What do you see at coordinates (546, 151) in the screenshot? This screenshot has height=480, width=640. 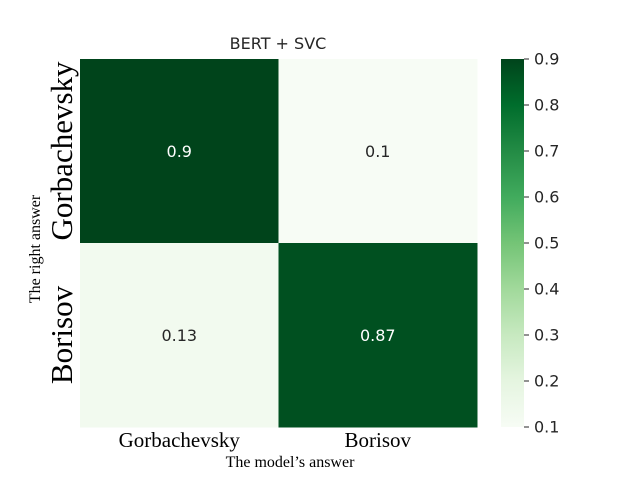 I see `colorbar-tick-label: 0.7` at bounding box center [546, 151].